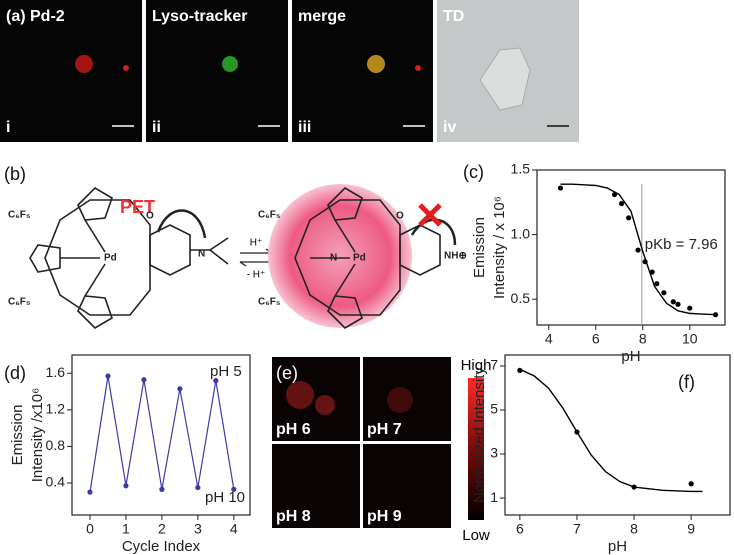 This screenshot has height=555, width=734. What do you see at coordinates (56, 372) in the screenshot?
I see `y-tick-label: 1.6` at bounding box center [56, 372].